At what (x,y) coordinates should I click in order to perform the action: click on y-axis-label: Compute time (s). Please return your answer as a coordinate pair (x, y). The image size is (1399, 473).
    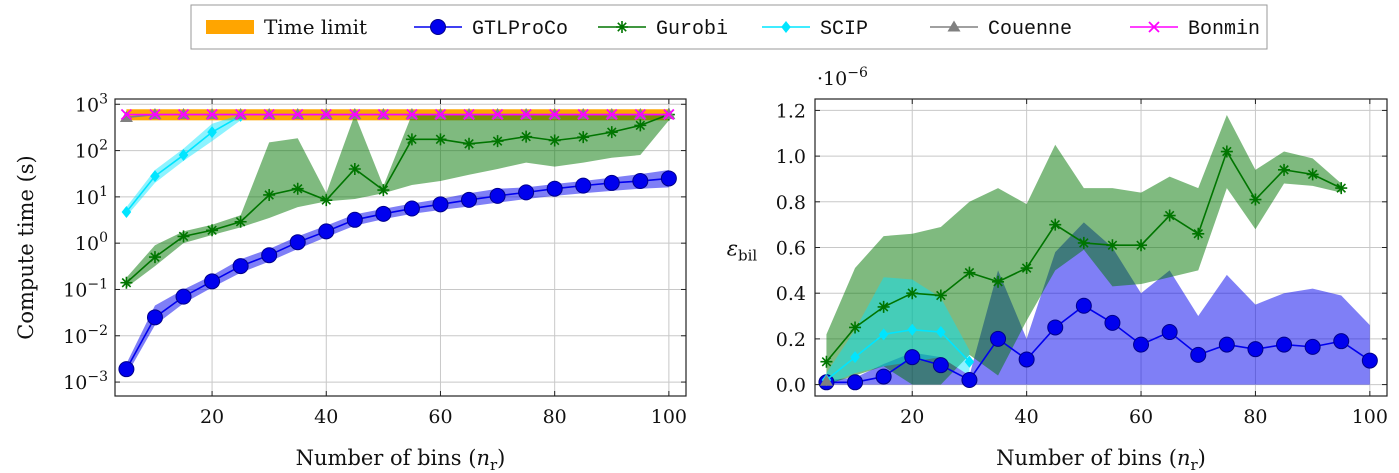
    Looking at the image, I should click on (26, 247).